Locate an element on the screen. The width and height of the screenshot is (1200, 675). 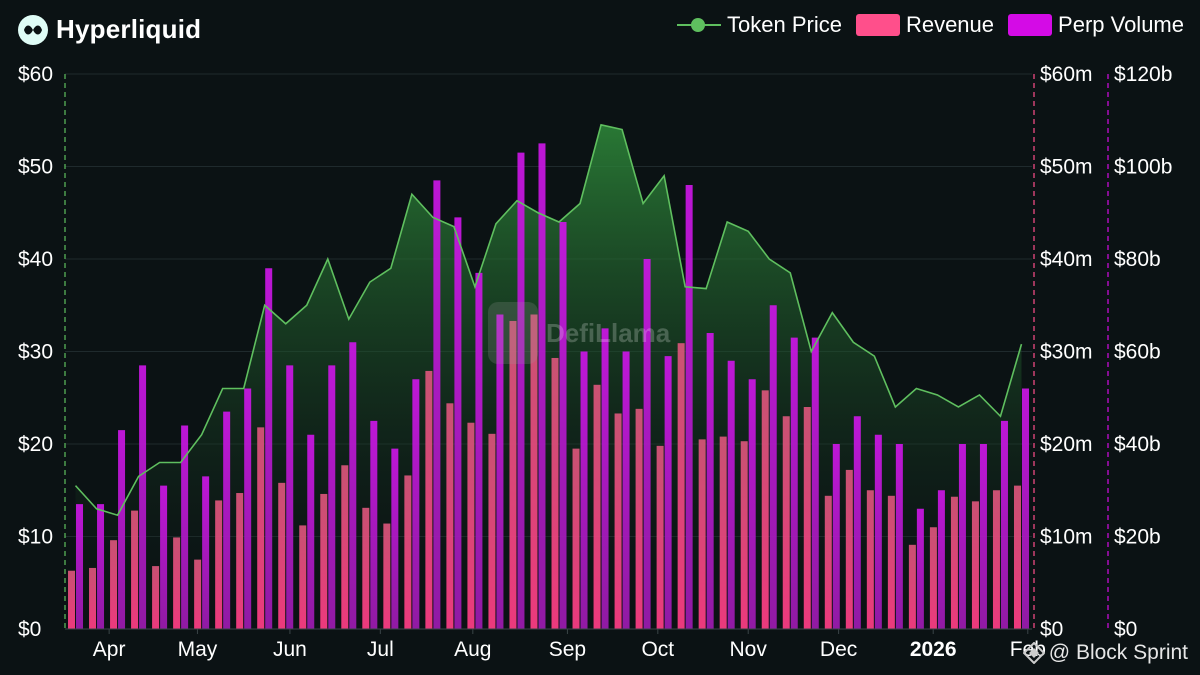
volume-tick-label: $60b is located at coordinates (1137, 352).